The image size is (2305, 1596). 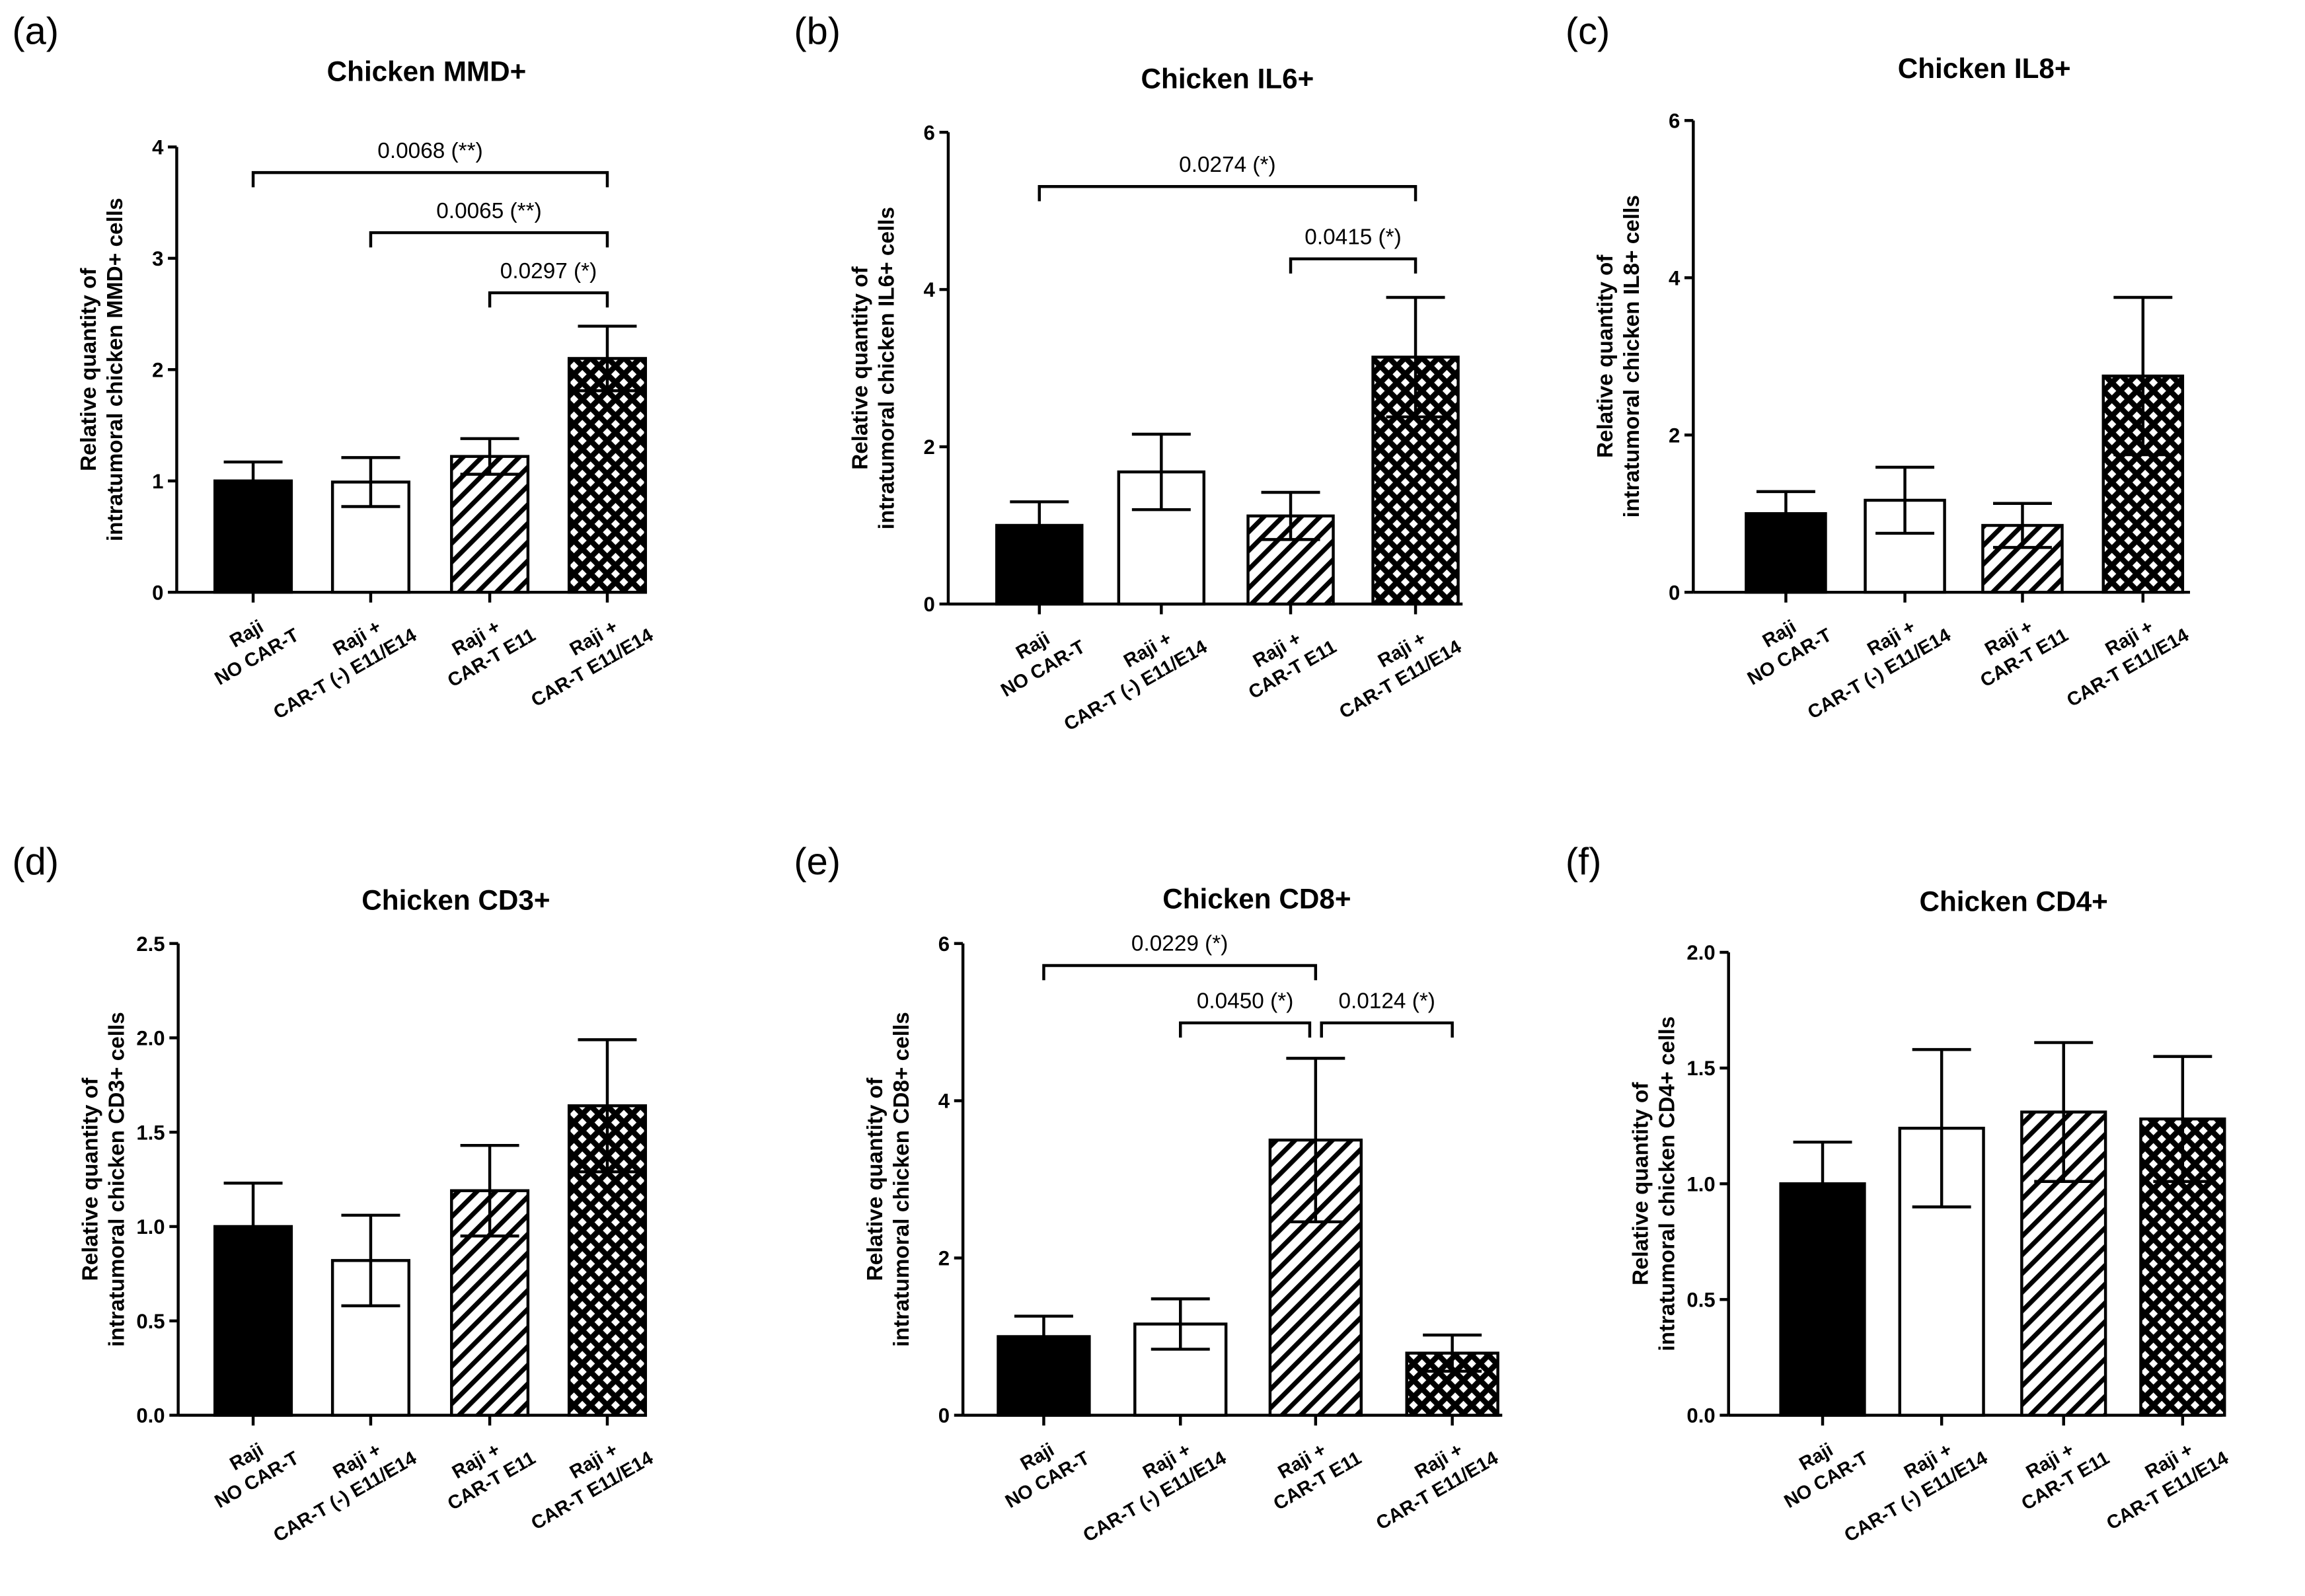 I want to click on panel-label: (b), so click(x=817, y=32).